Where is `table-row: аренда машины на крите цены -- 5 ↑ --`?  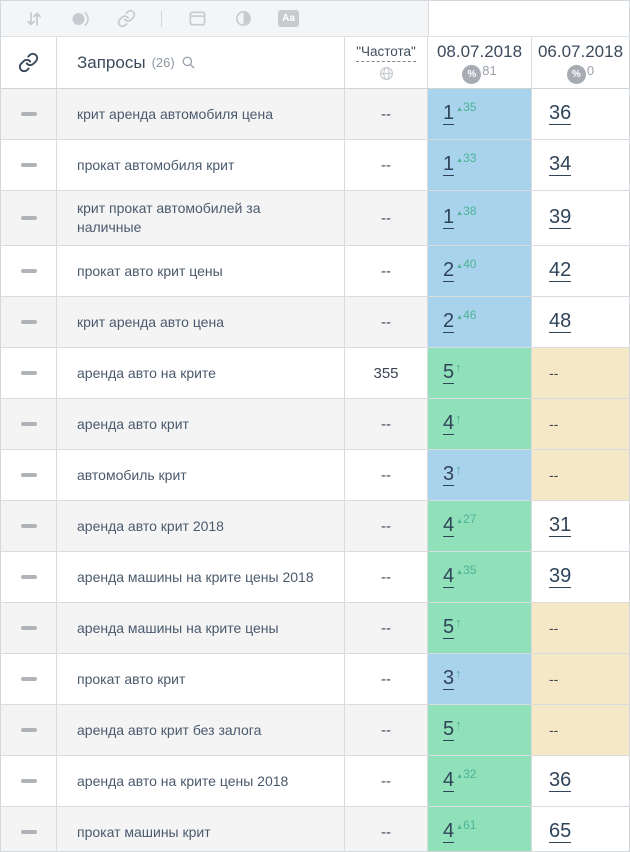 table-row: аренда машины на крите цены -- 5 ↑ -- is located at coordinates (315, 628).